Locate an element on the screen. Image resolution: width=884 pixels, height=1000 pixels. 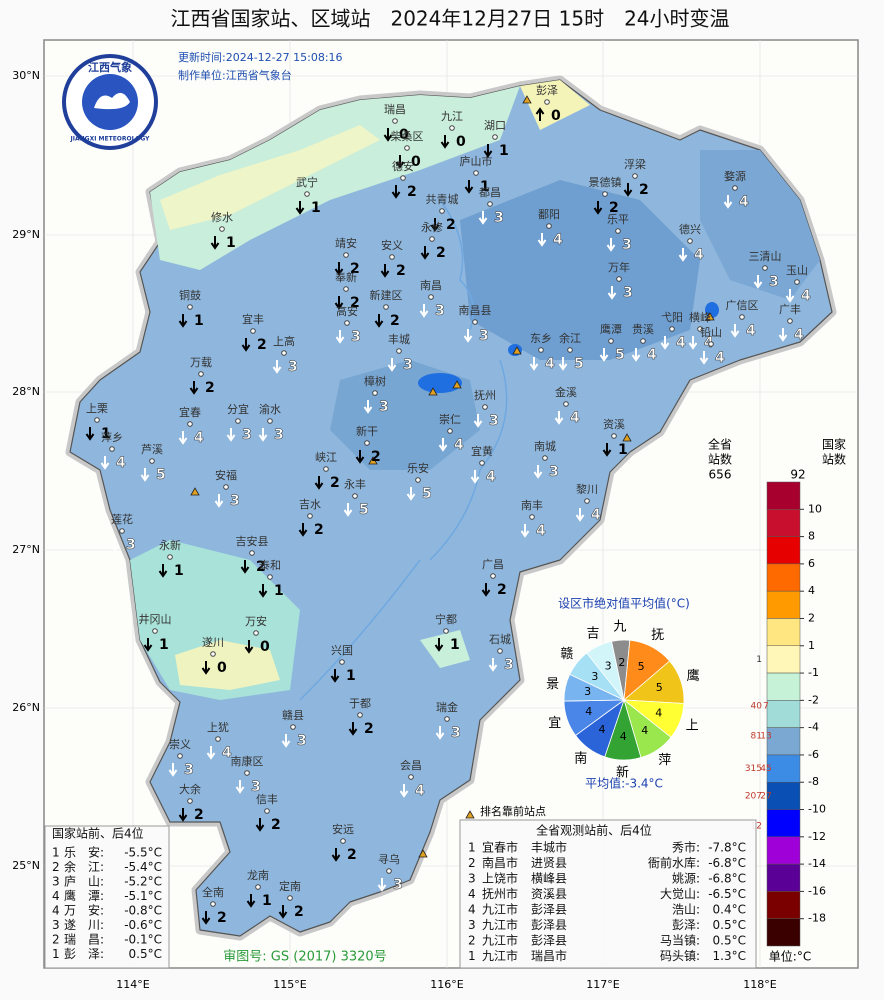
province-table-box is located at coordinates (608, 894).